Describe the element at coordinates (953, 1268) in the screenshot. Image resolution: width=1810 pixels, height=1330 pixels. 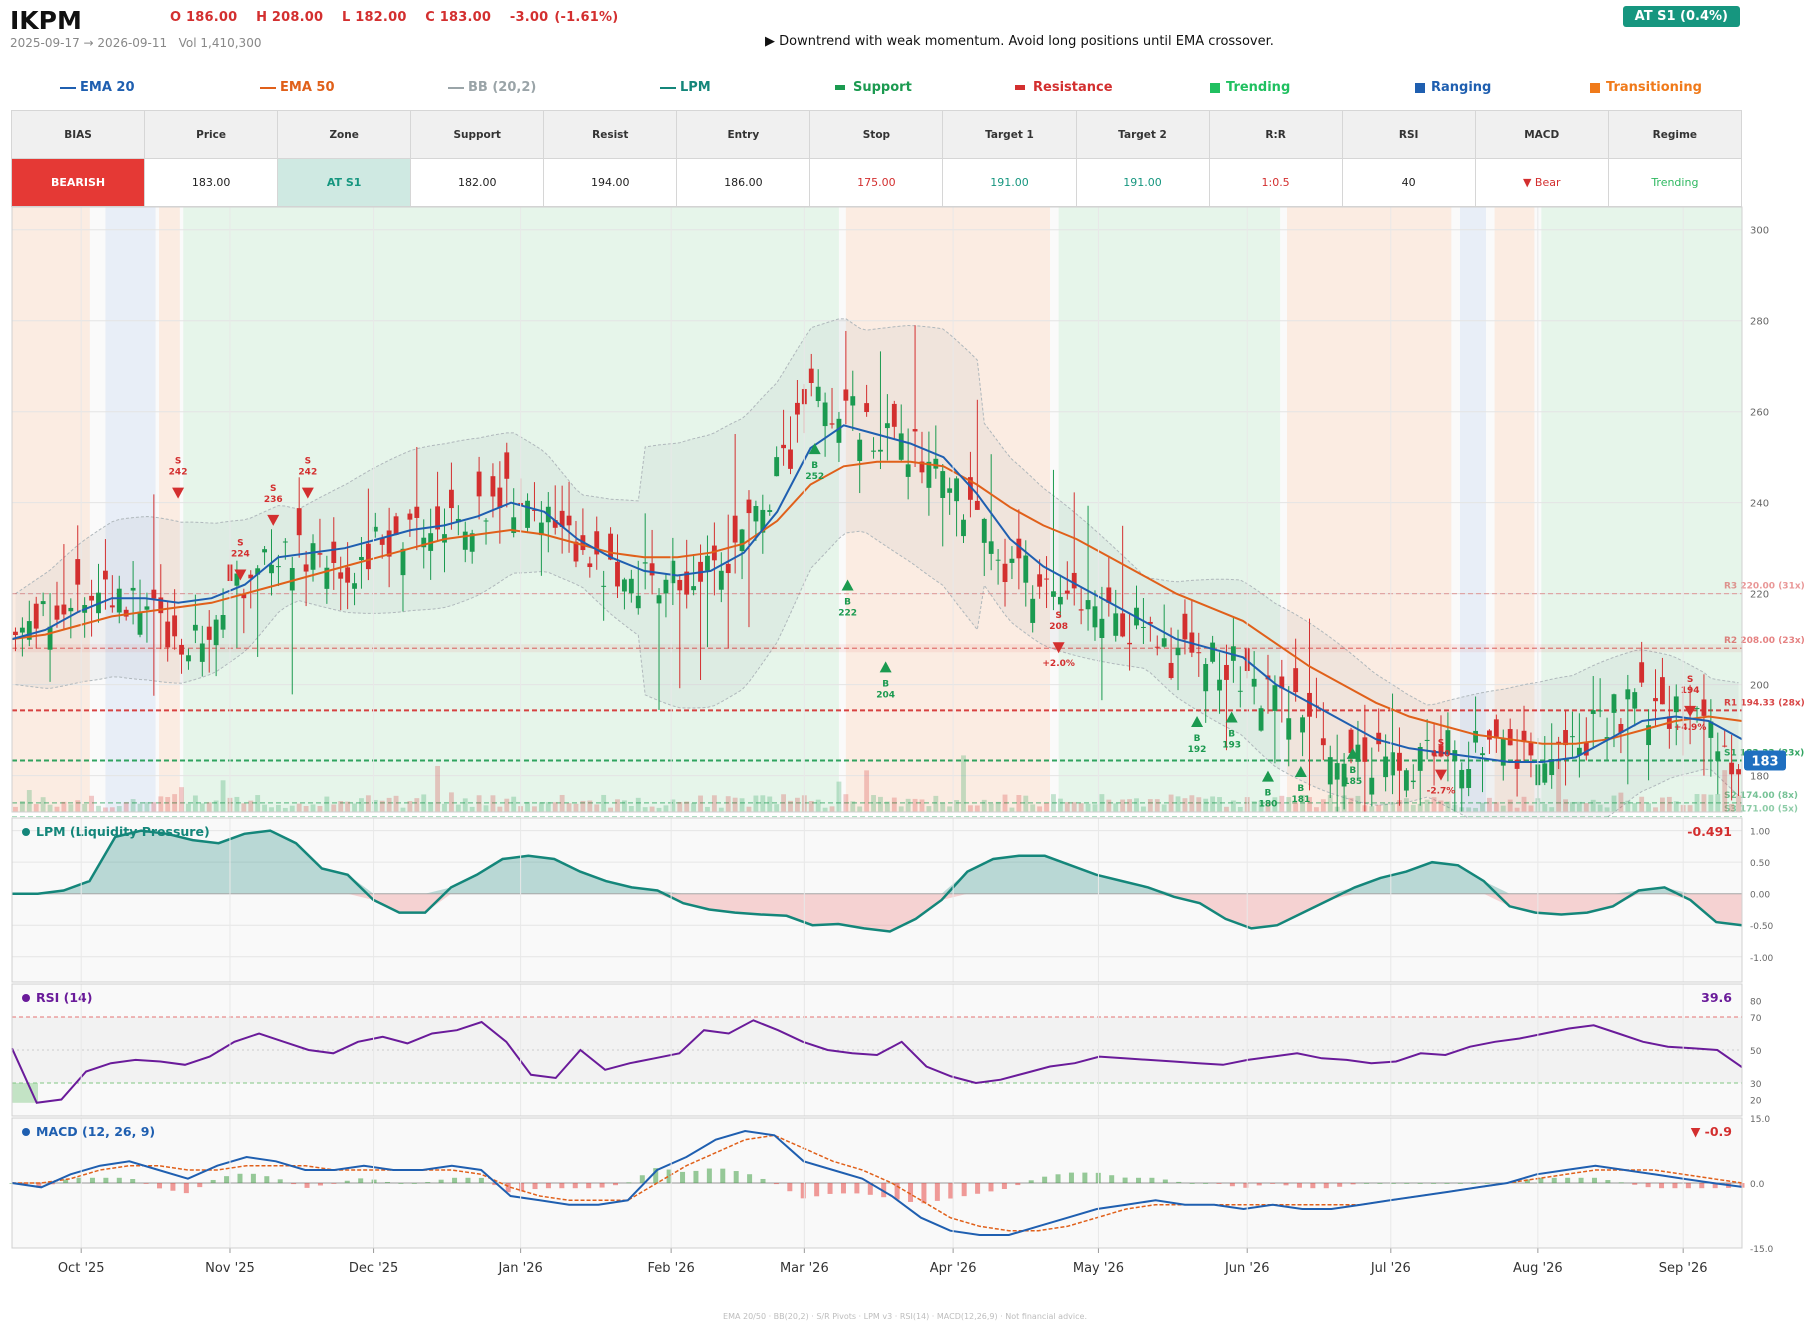
I see `x-tick-label: Apr '26` at that location.